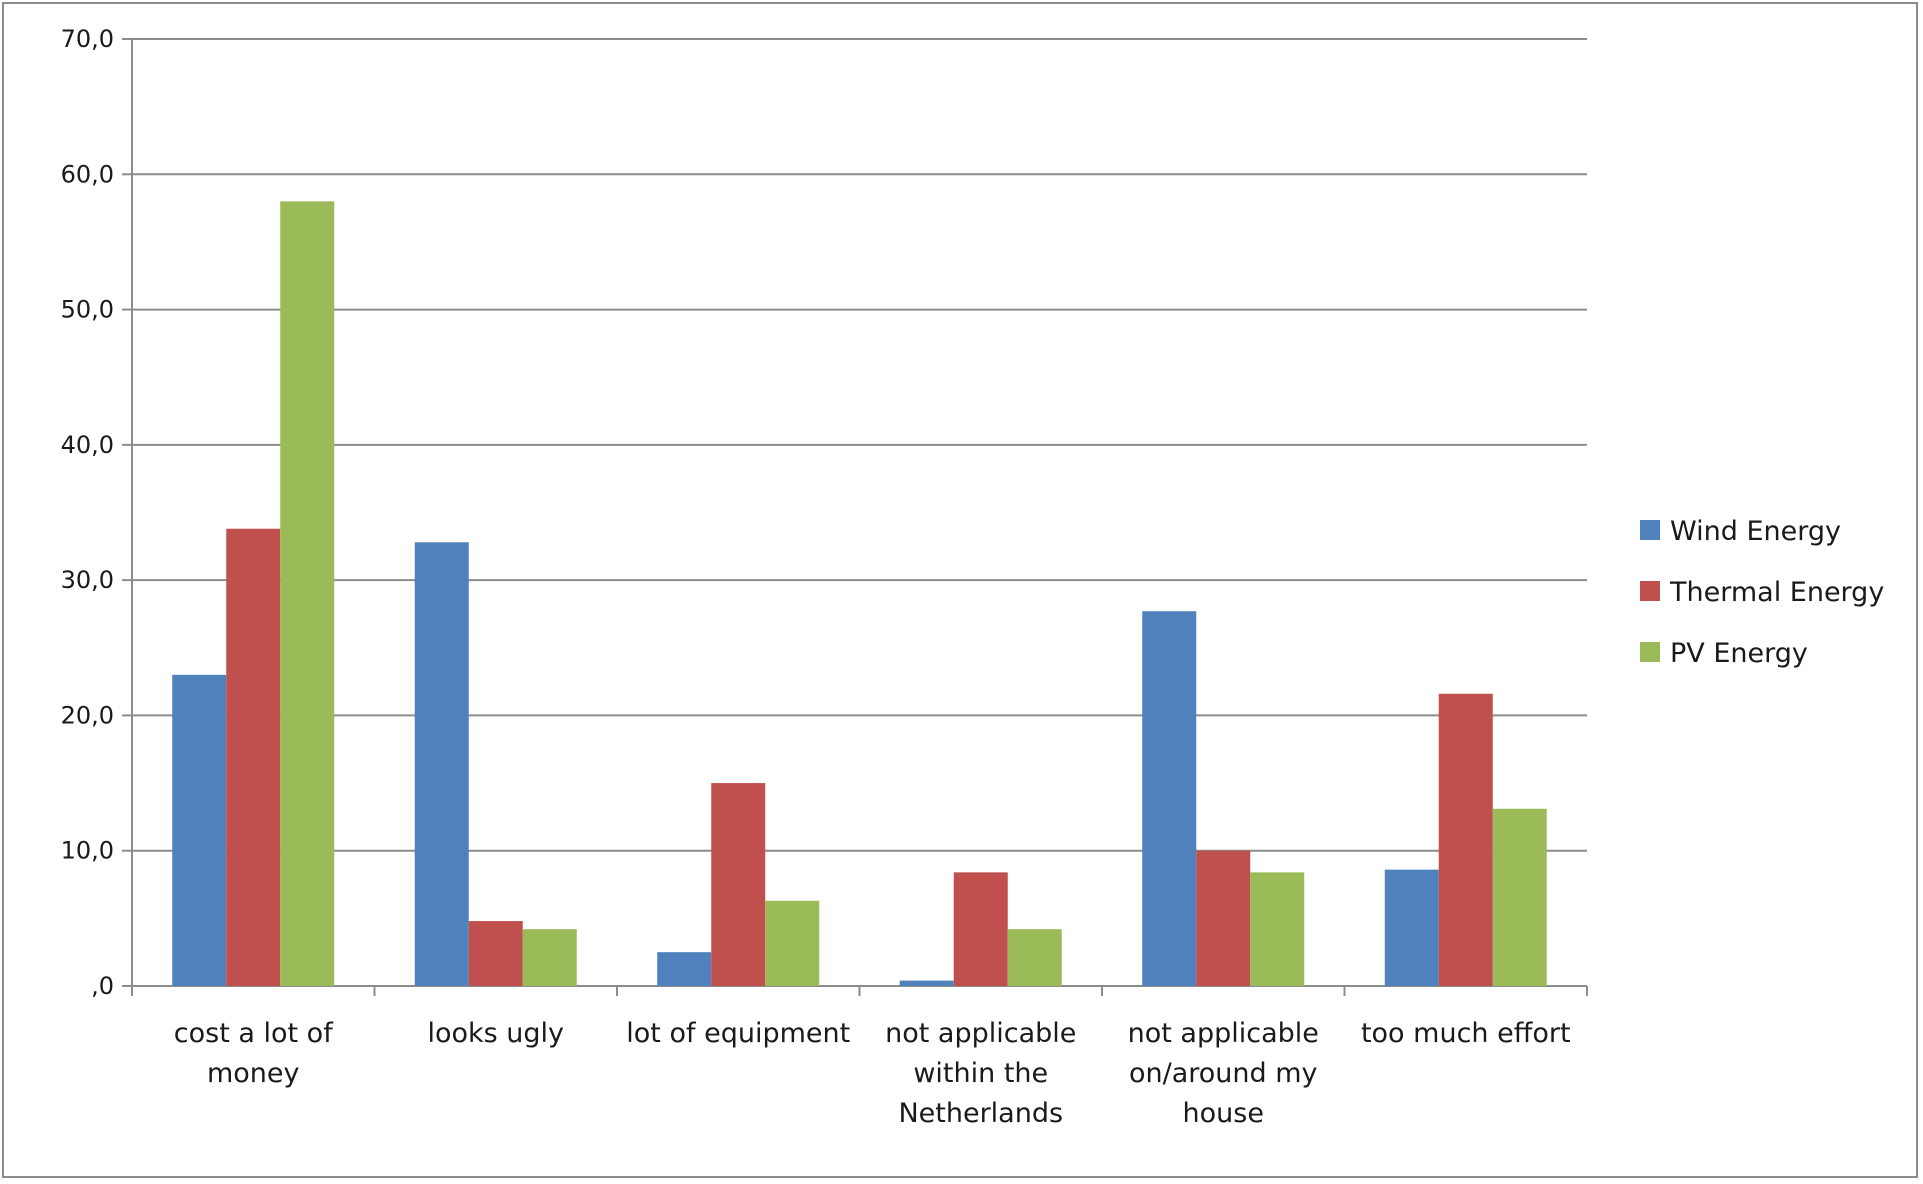 The width and height of the screenshot is (1923, 1184). What do you see at coordinates (87, 39) in the screenshot?
I see `y-tick-label: 70,0` at bounding box center [87, 39].